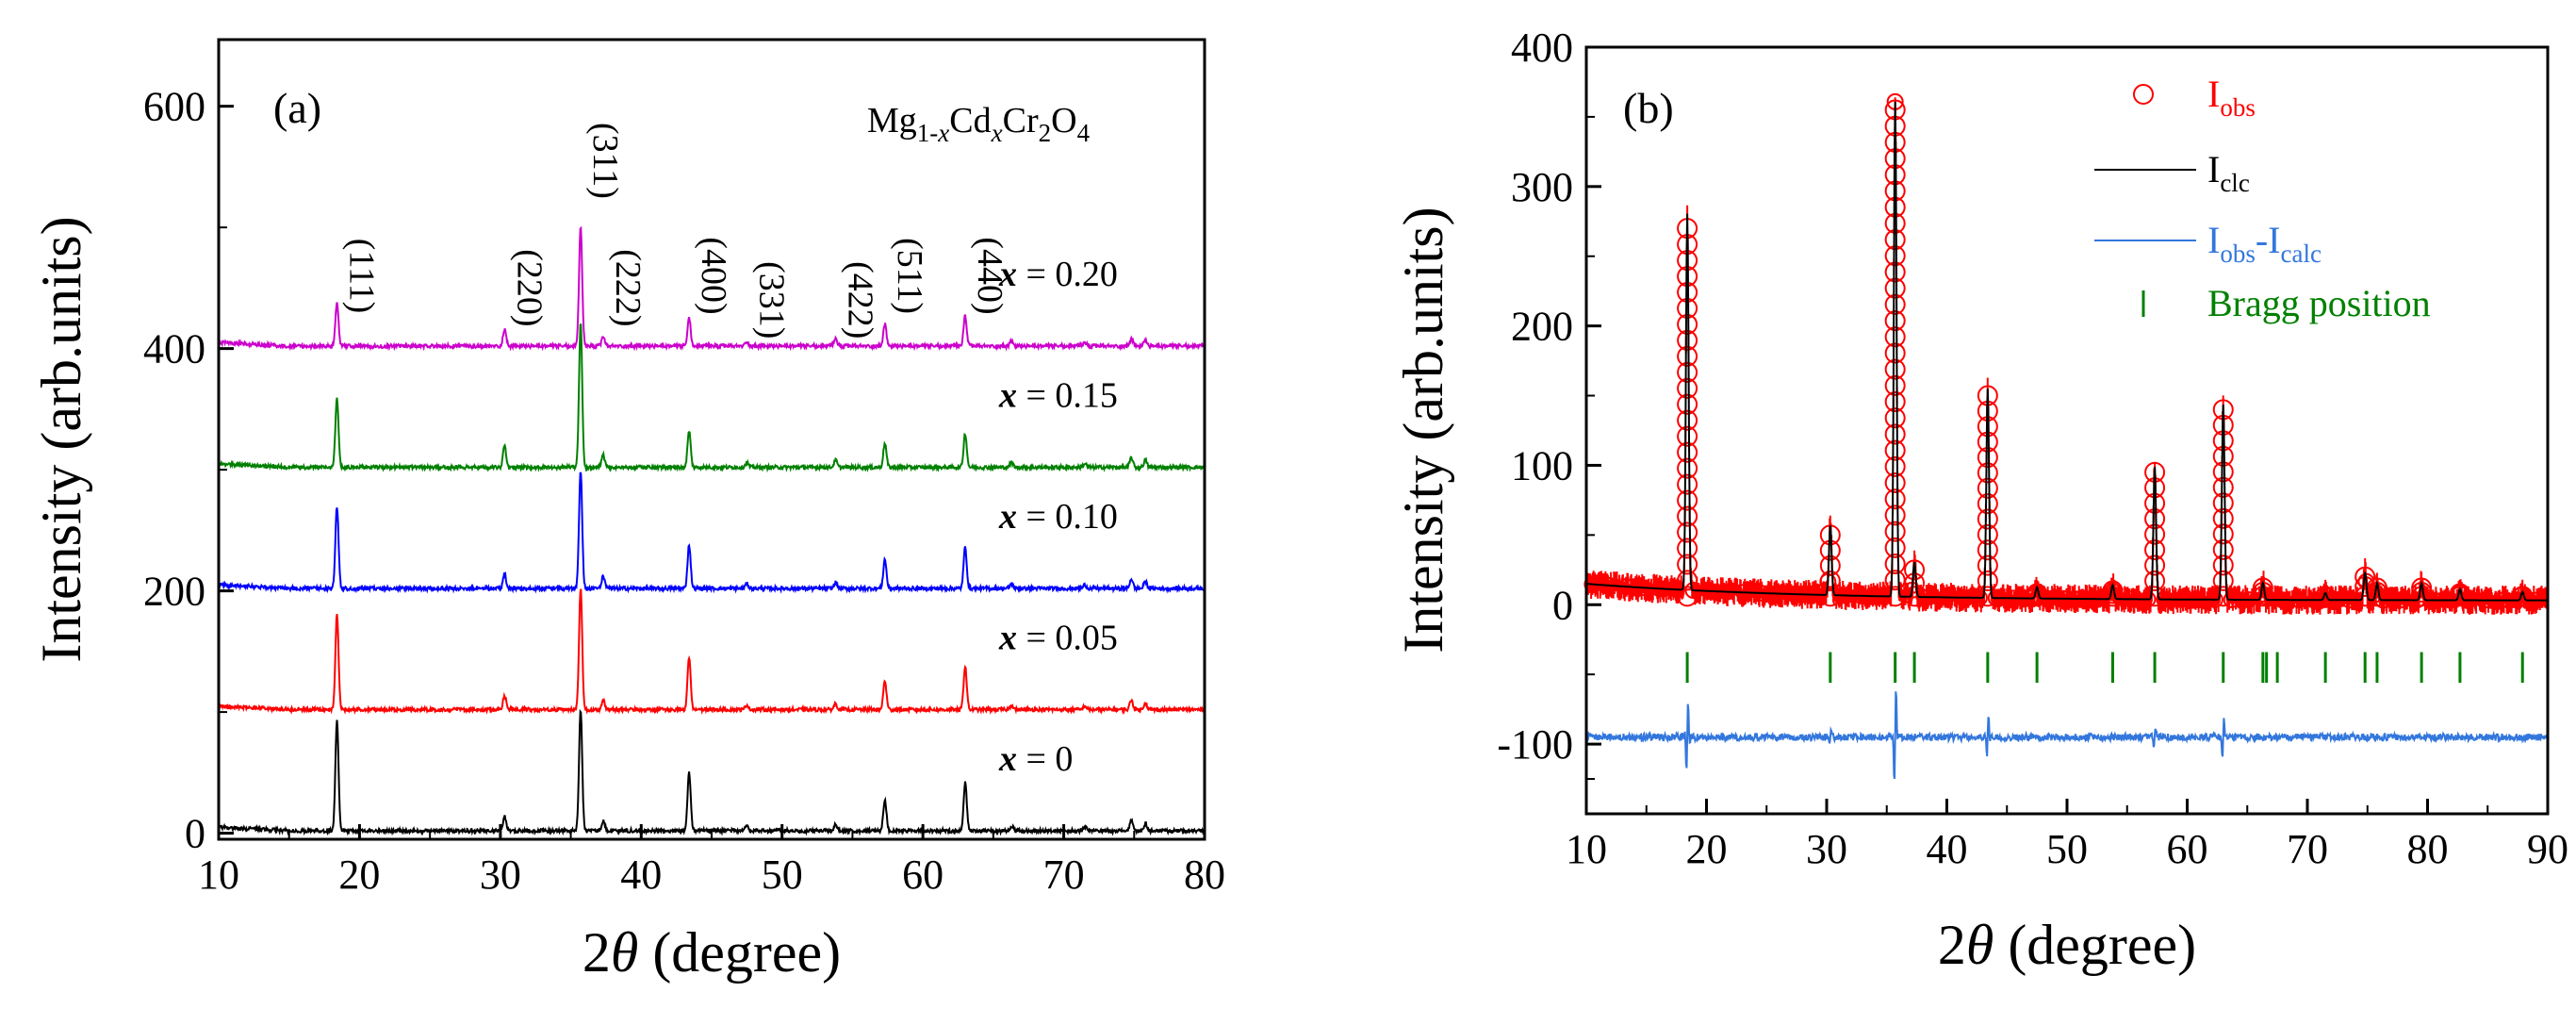  Describe the element at coordinates (2228, 172) in the screenshot. I see `legend-label-2: Iclc` at that location.